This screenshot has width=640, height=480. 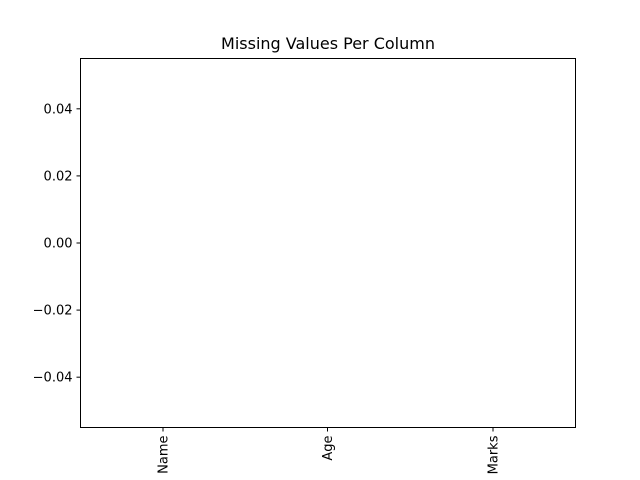 What do you see at coordinates (53, 311) in the screenshot?
I see `y-tick-label: −0.02` at bounding box center [53, 311].